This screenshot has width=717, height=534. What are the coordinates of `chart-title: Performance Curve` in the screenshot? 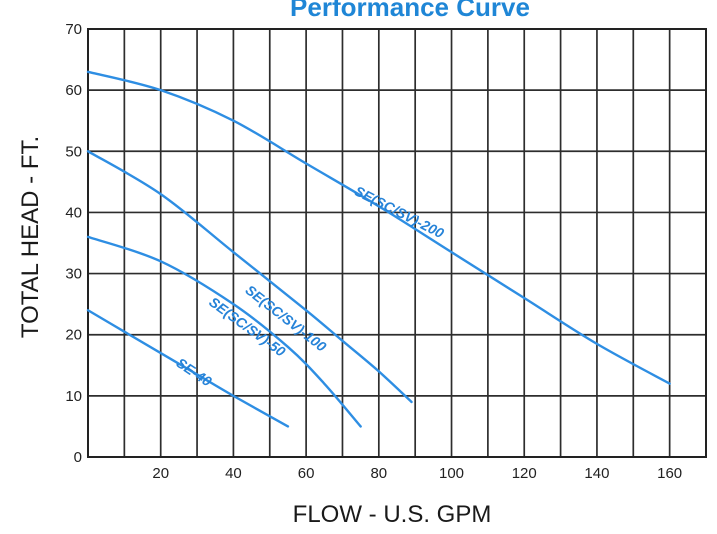 It's located at (410, 11).